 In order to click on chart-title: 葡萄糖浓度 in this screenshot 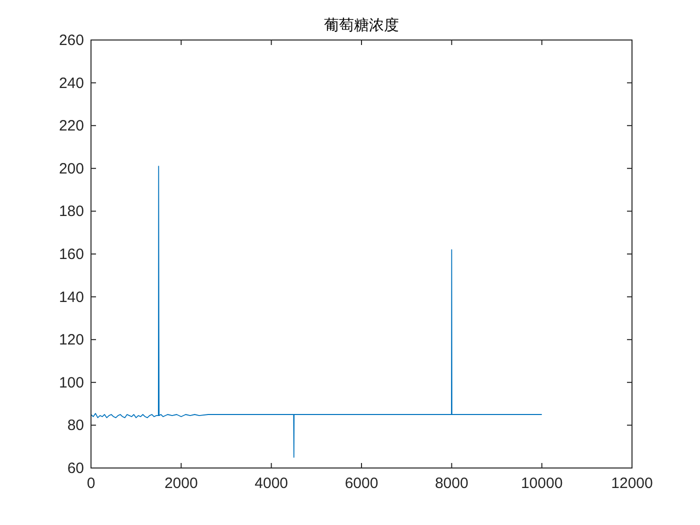, I will do `click(361, 25)`.